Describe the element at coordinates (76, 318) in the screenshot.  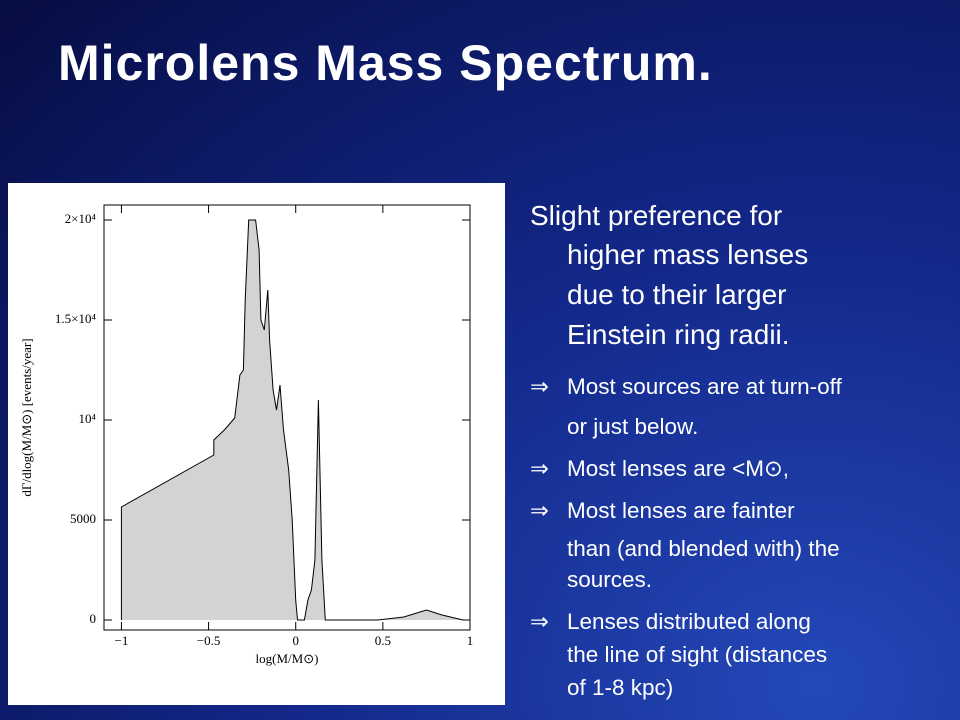
I see `y-tick-label: 1.5×10⁴` at that location.